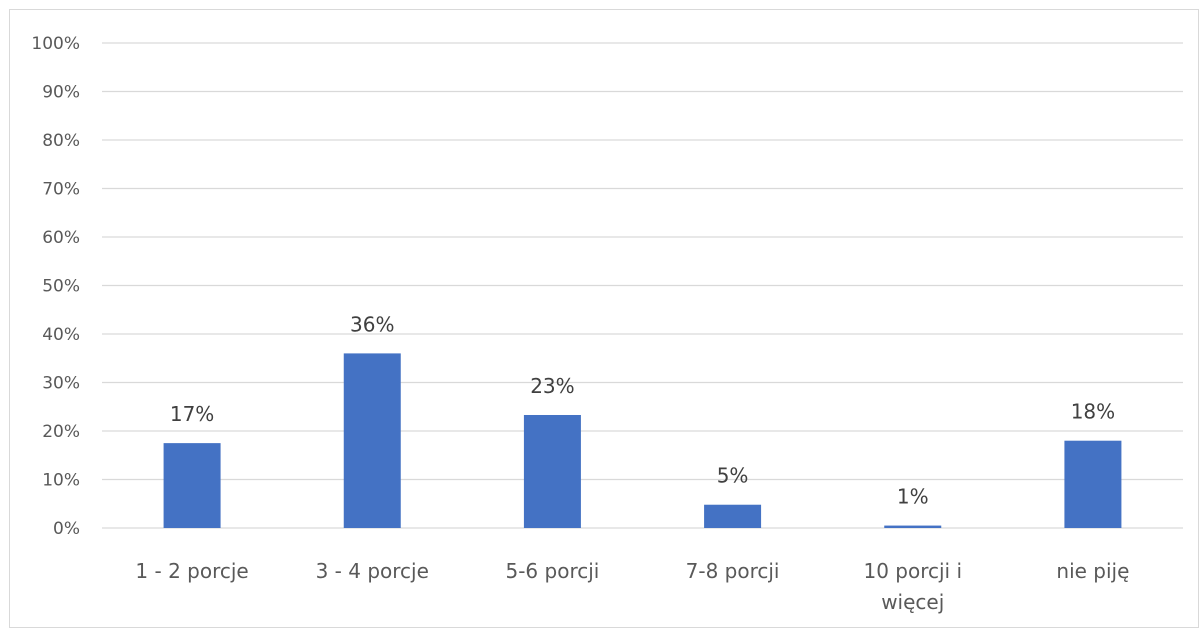  I want to click on y-axis-tick-labels: 0% 10% 20% 30% 40% 50% 60% 70% 80% 90% 100%, so click(55, 286).